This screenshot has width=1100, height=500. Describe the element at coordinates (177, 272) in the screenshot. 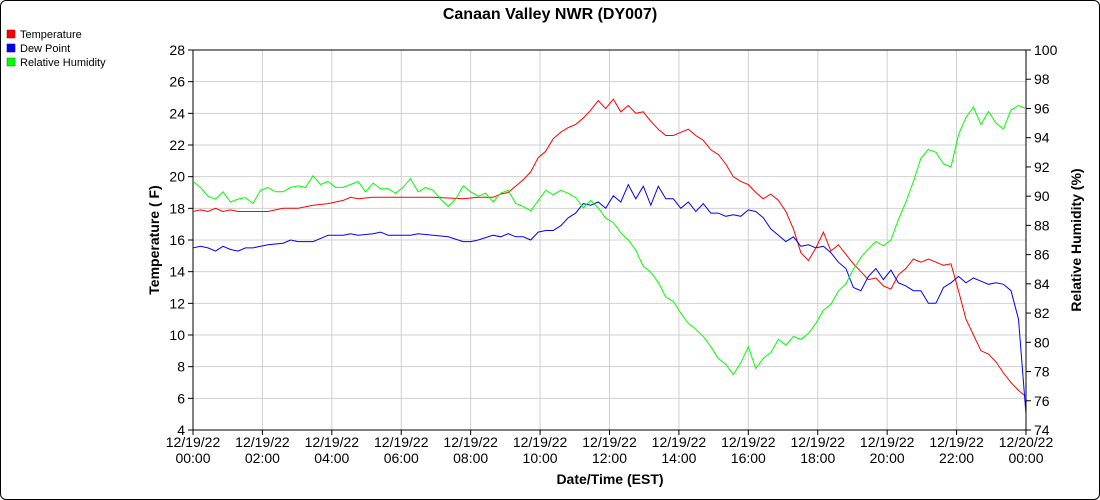

I see `y-left-tick-label: 14` at that location.